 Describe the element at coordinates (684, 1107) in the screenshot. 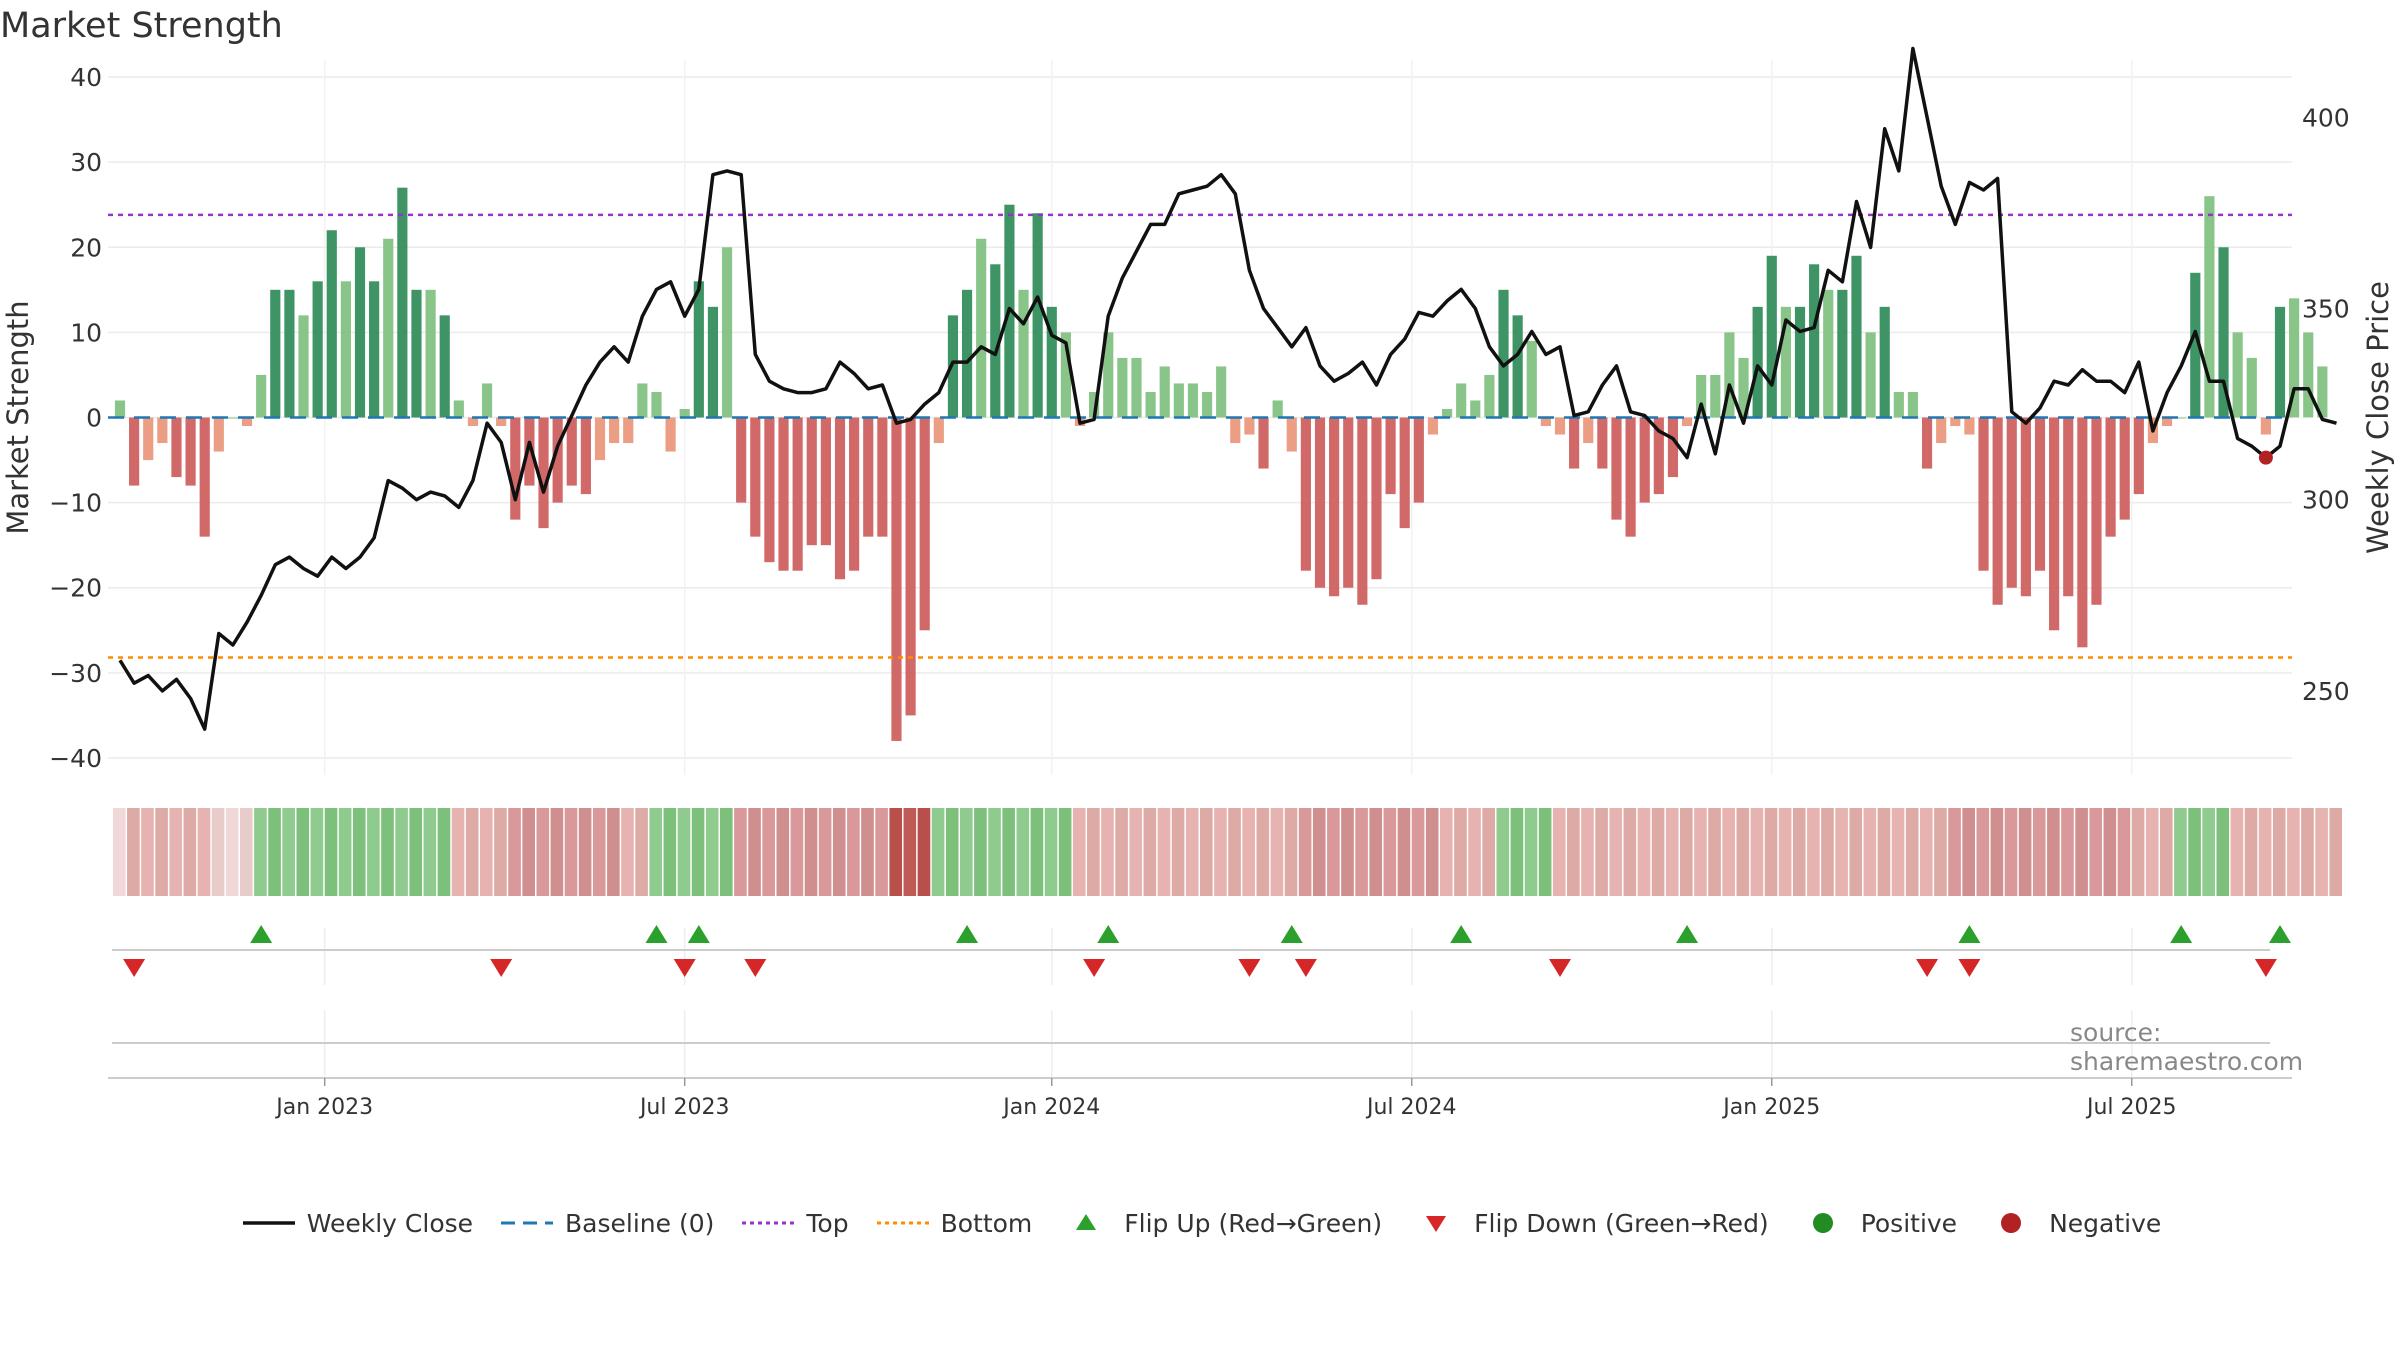

I see `x-tick-label: Jul 2023` at that location.